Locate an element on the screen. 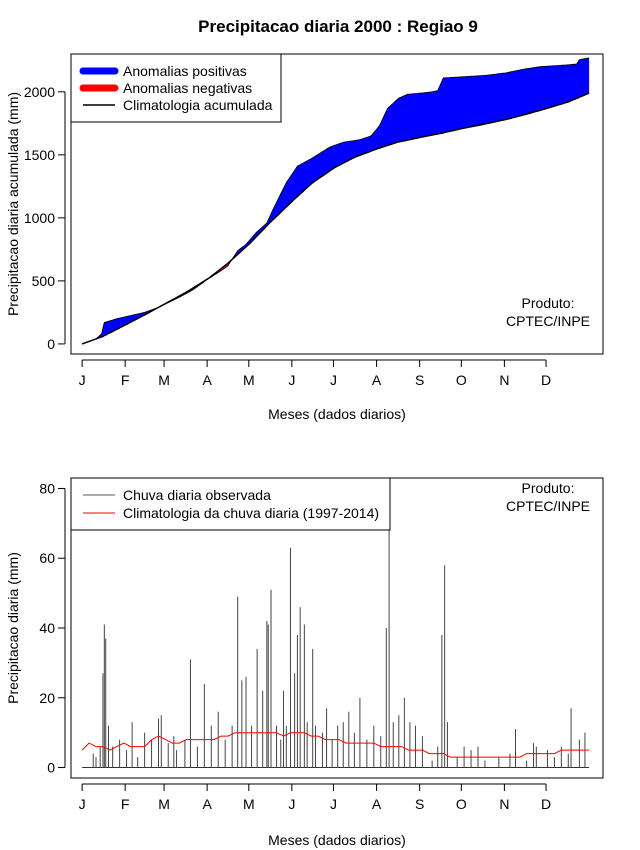 This screenshot has height=850, width=640. climatology-daily-line is located at coordinates (335, 745).